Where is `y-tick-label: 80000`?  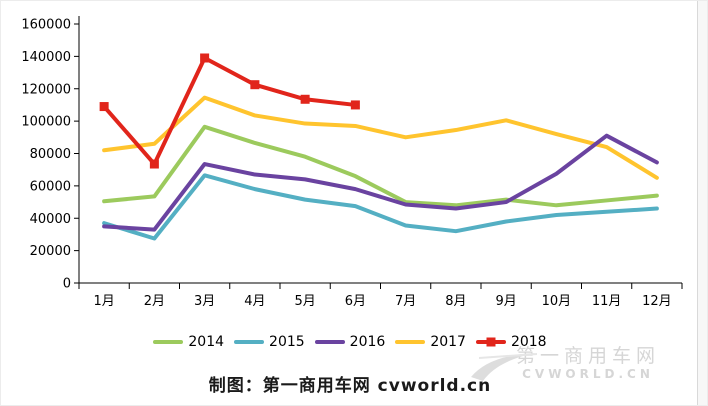
y-tick-label: 80000 is located at coordinates (50, 154).